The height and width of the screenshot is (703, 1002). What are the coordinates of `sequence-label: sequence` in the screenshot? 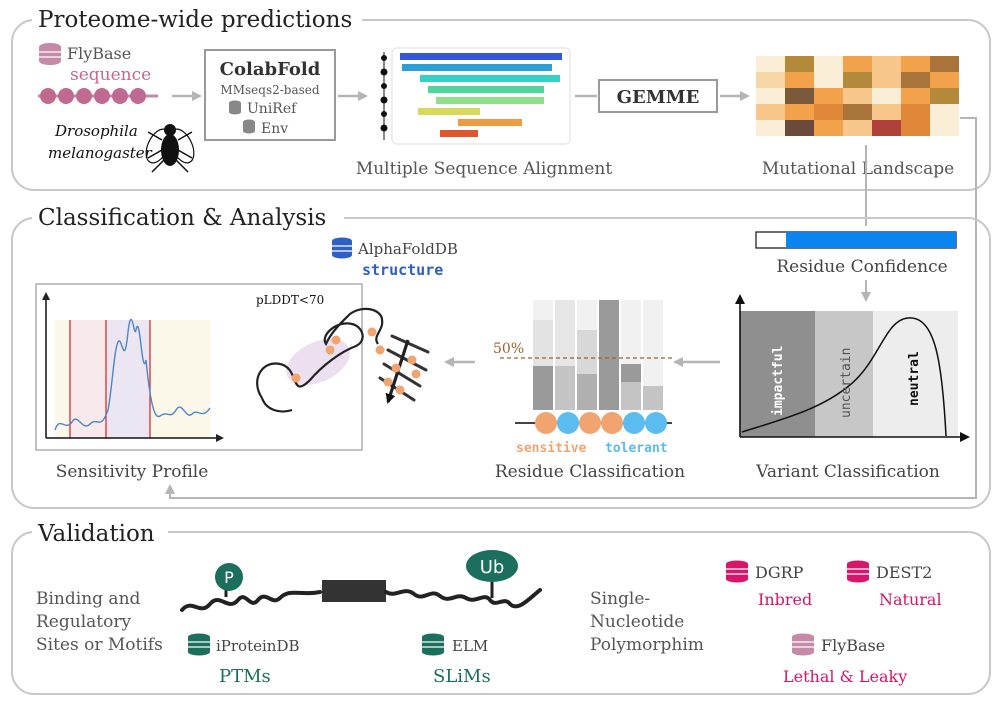 It's located at (110, 75).